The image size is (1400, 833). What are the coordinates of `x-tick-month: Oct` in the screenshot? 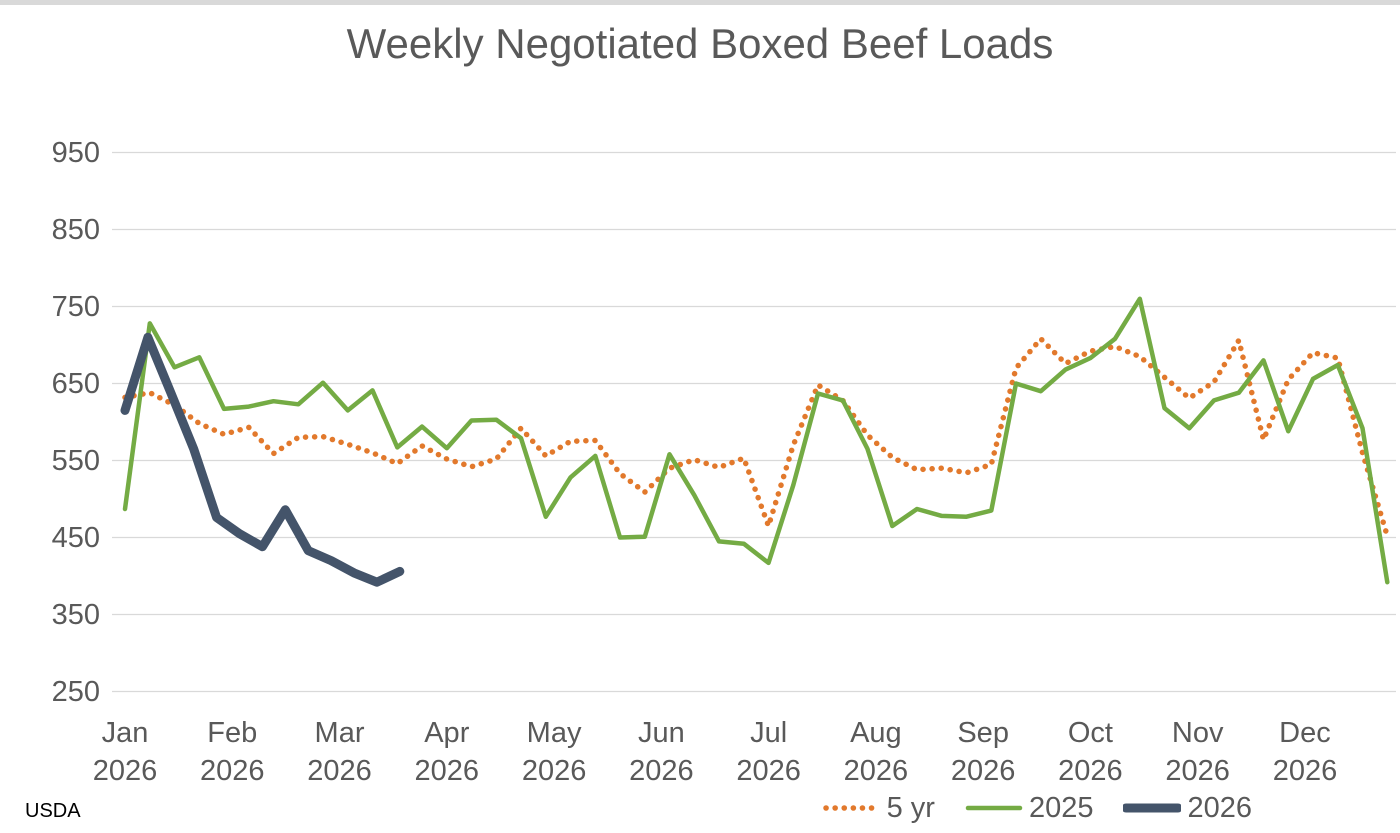 It's located at (1090, 733).